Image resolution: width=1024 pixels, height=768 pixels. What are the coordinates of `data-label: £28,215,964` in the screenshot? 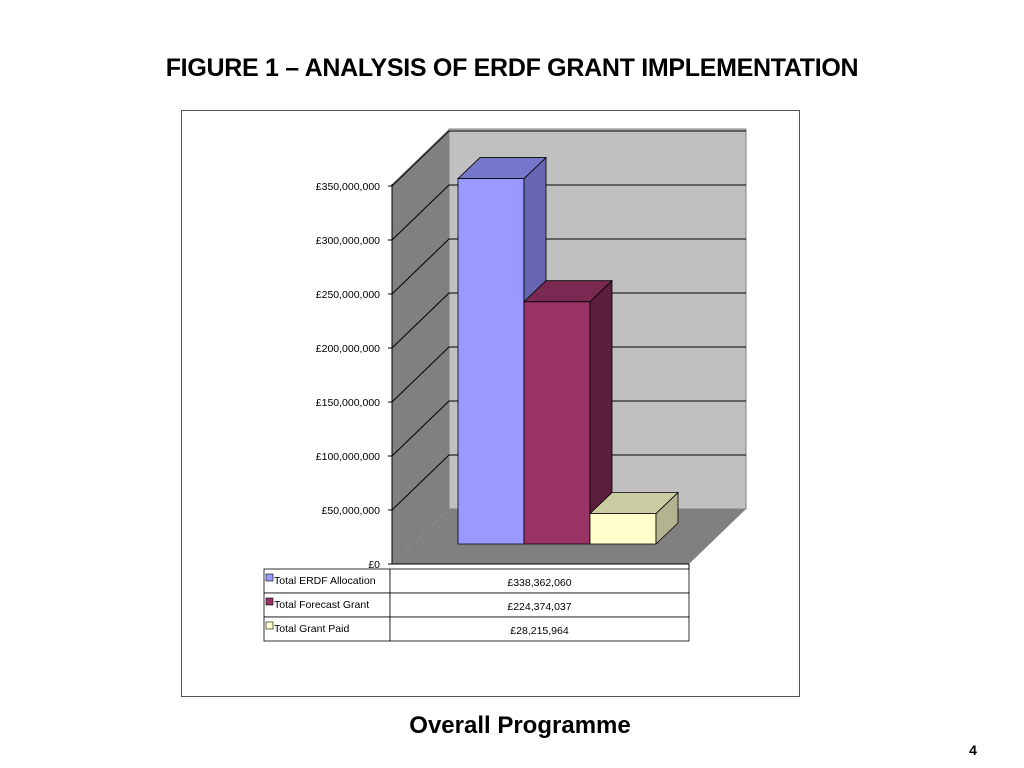 It's located at (539, 631).